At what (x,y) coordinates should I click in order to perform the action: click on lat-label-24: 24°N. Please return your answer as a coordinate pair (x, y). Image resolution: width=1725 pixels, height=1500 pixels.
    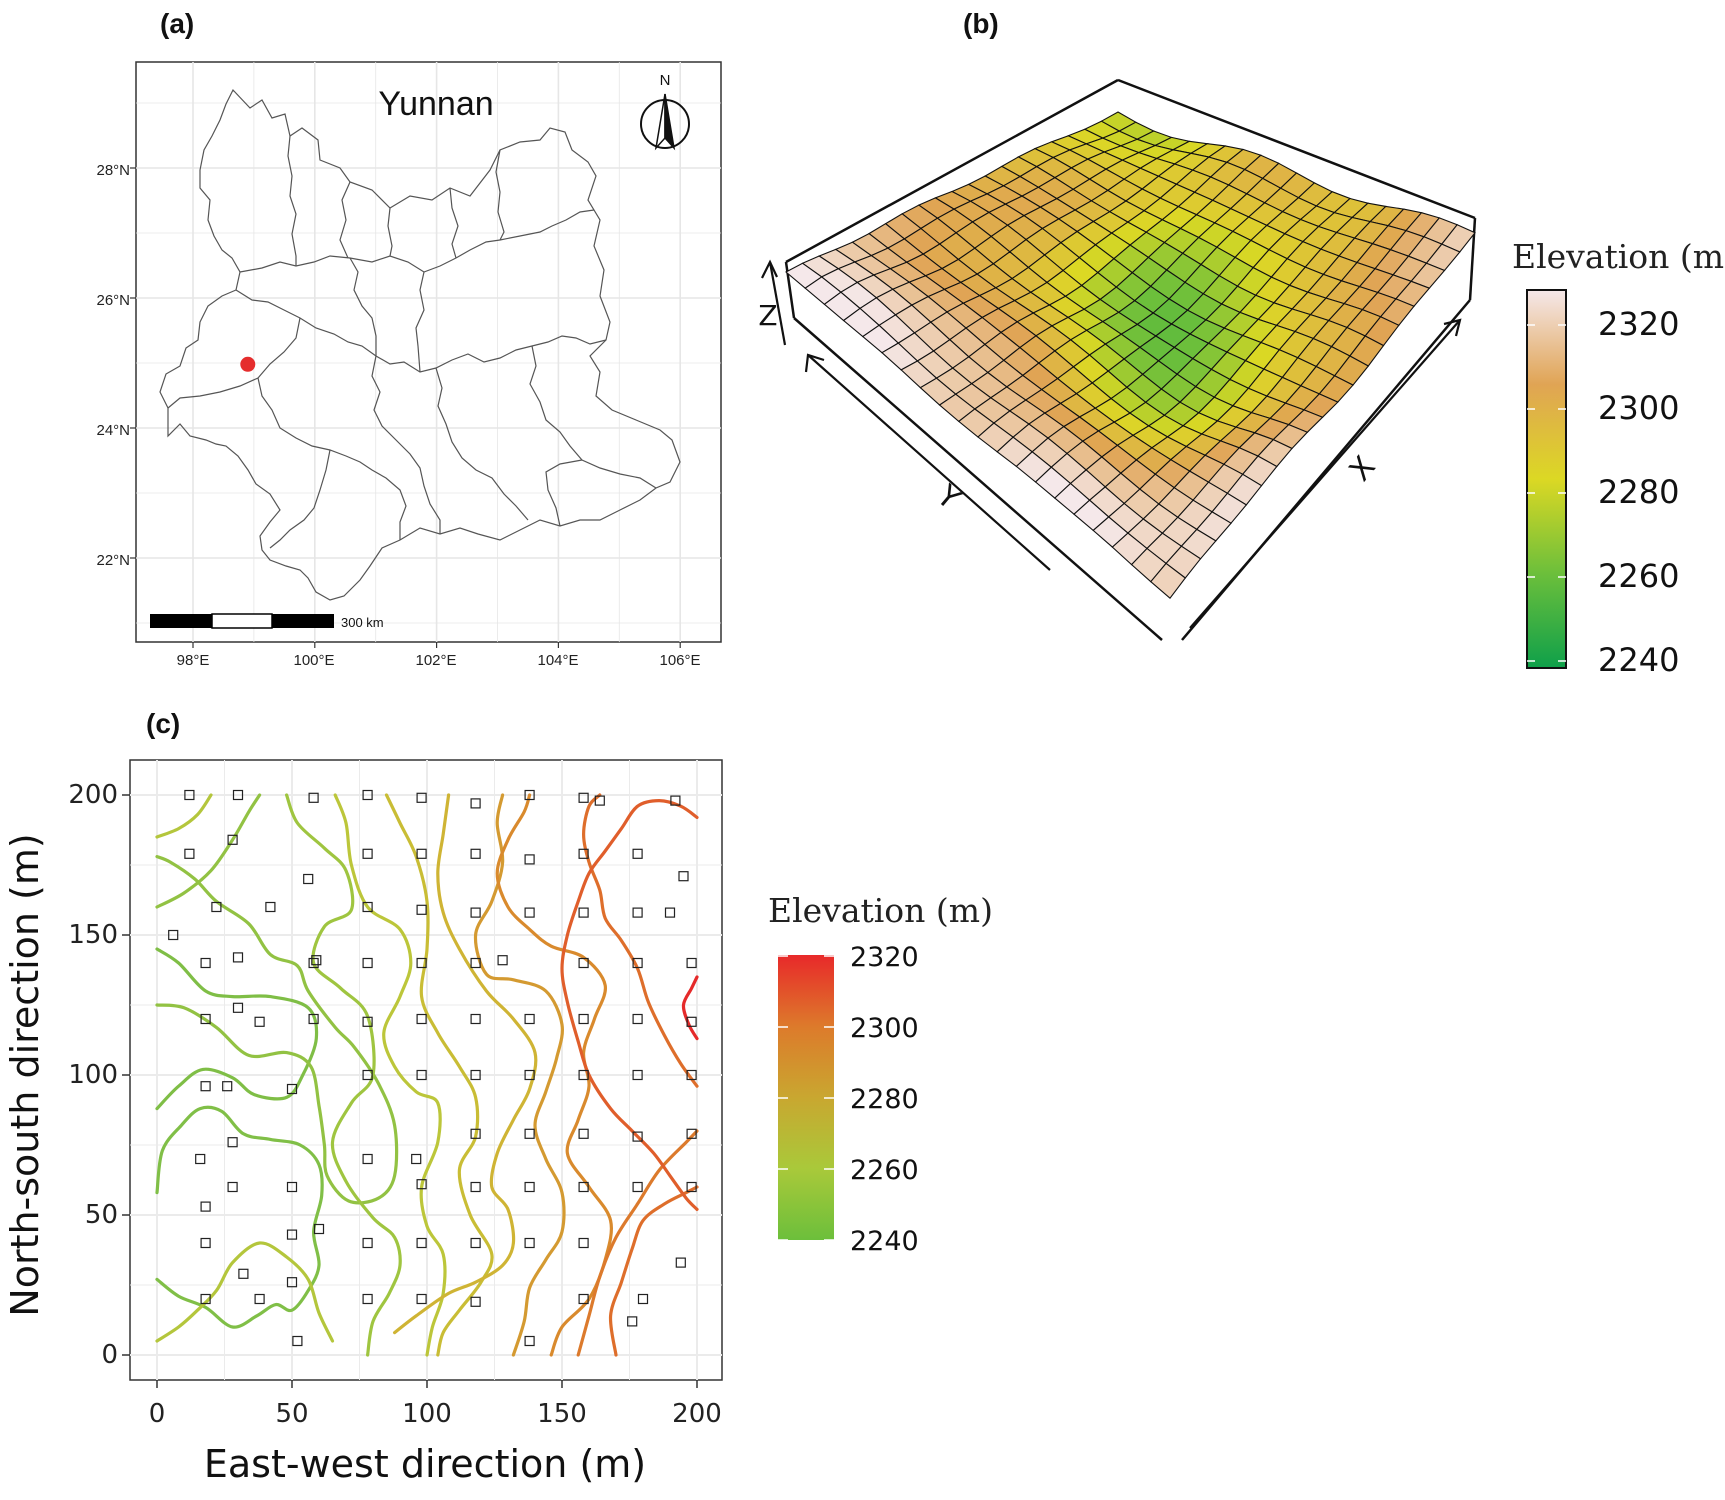
    Looking at the image, I should click on (113, 430).